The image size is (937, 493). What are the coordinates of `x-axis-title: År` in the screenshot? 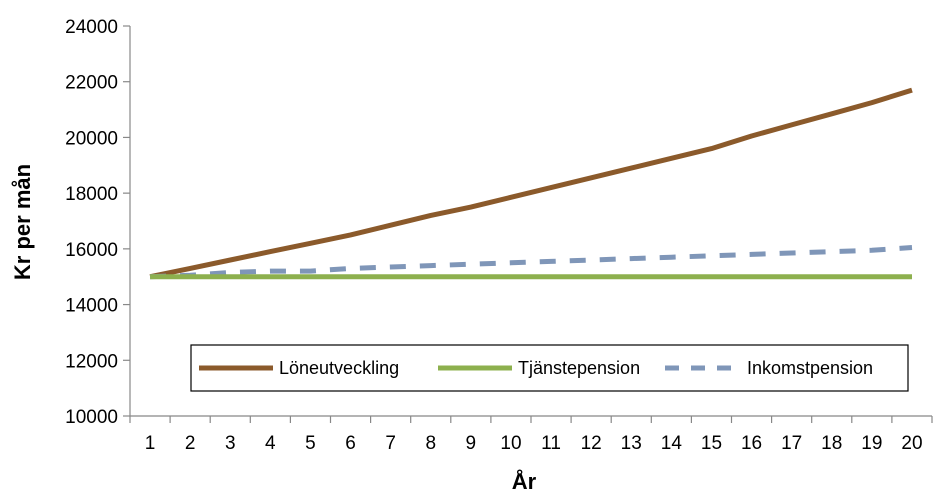 It's located at (524, 480).